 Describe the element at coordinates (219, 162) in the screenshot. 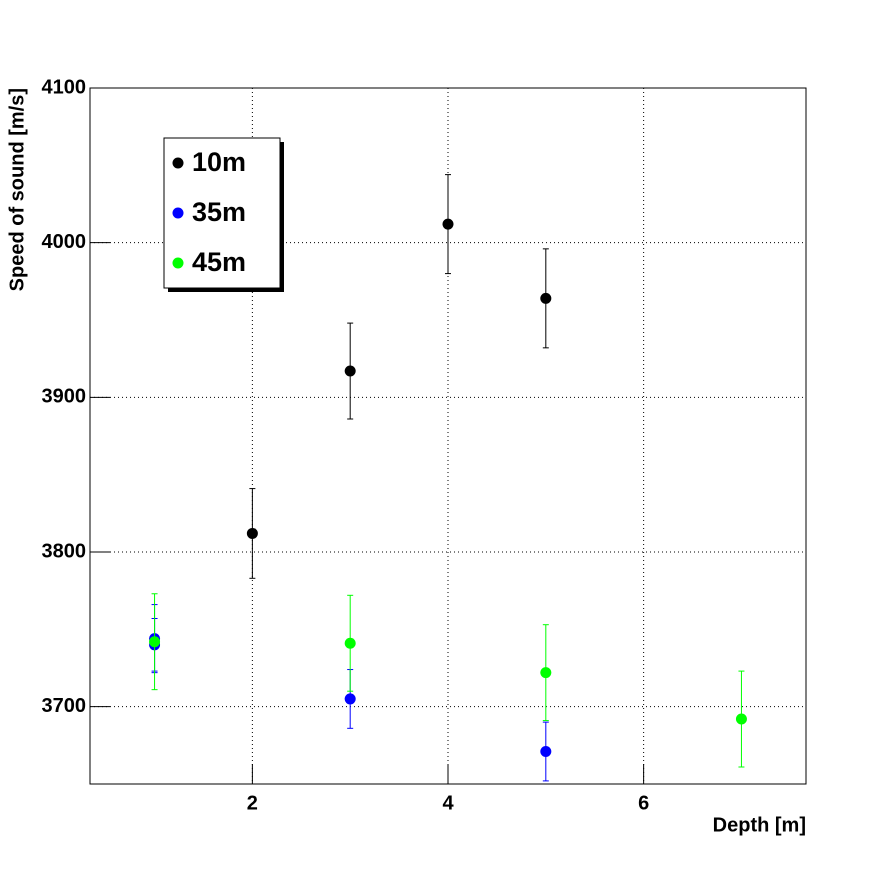

I see `legend-label: 10m` at that location.